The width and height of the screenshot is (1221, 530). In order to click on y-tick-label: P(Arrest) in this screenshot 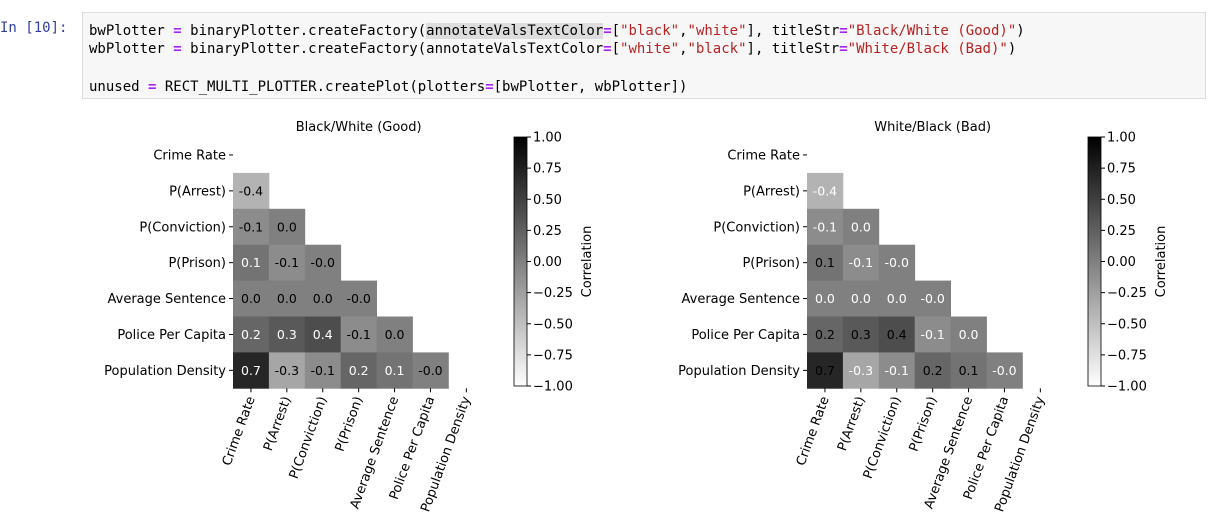, I will do `click(197, 191)`.